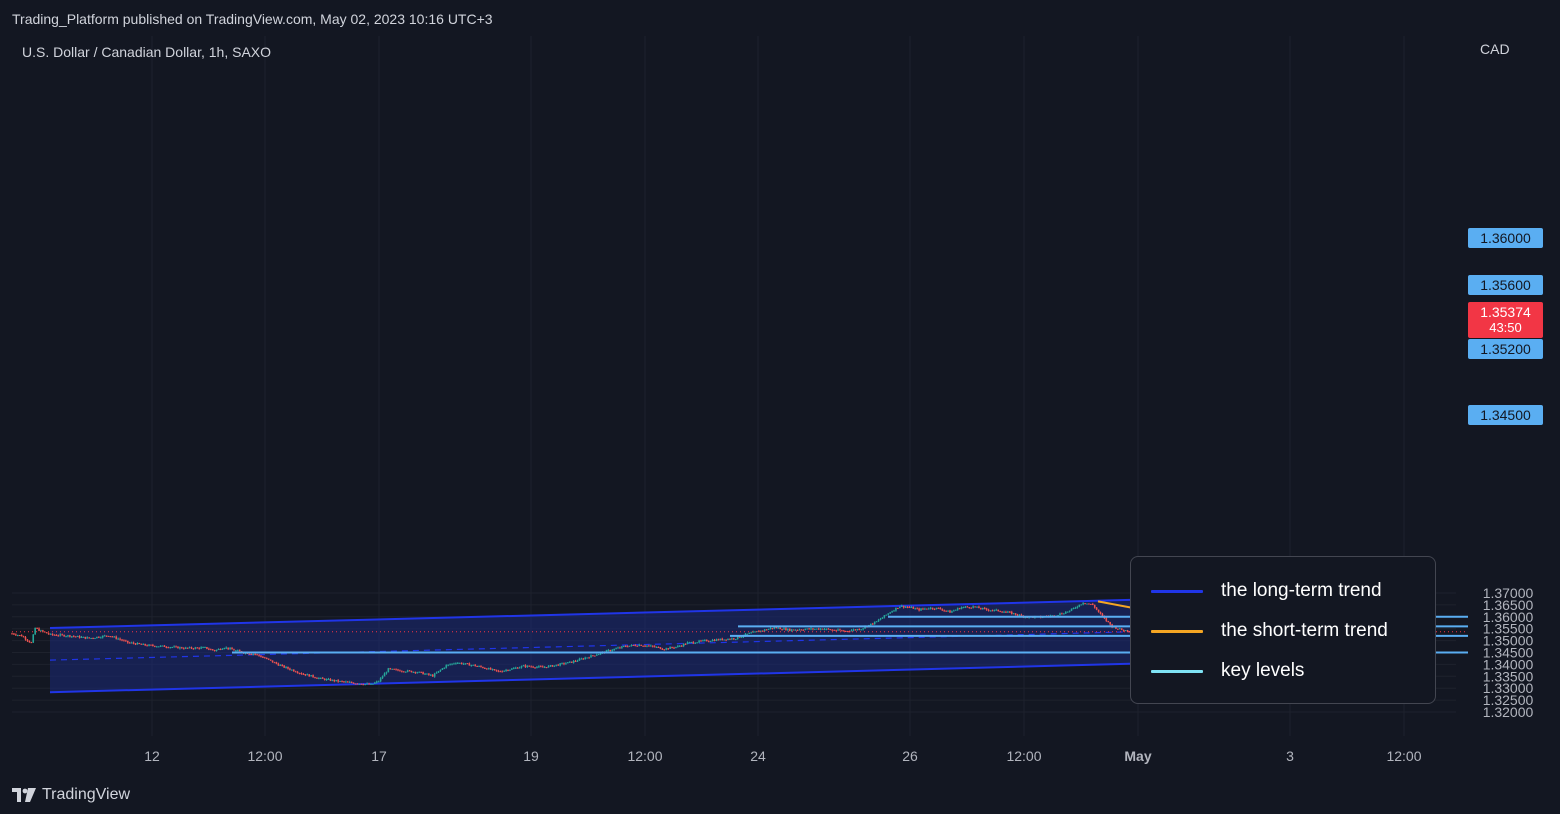  Describe the element at coordinates (1508, 688) in the screenshot. I see `y-tick-label: 1.33000` at that location.